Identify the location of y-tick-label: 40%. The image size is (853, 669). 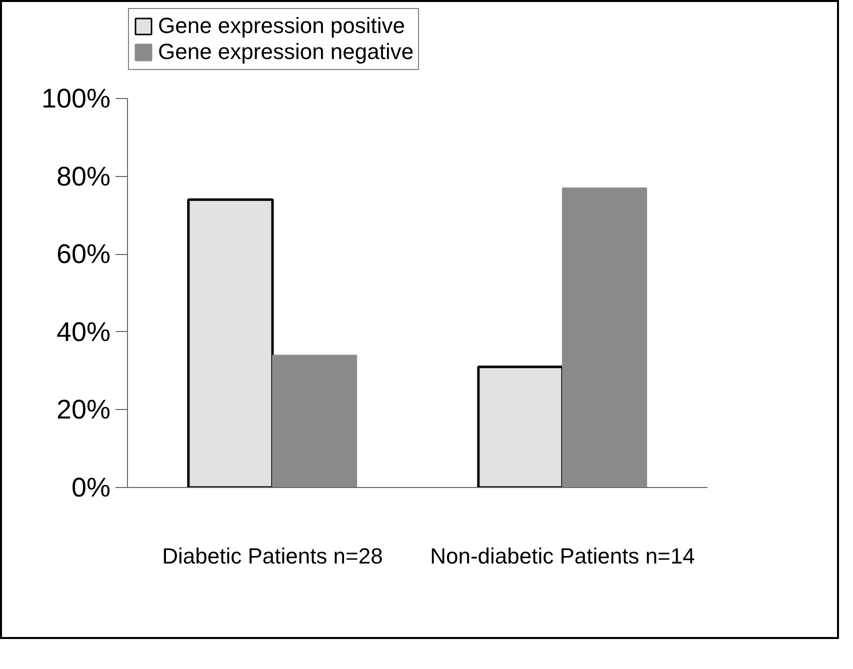
(83, 331).